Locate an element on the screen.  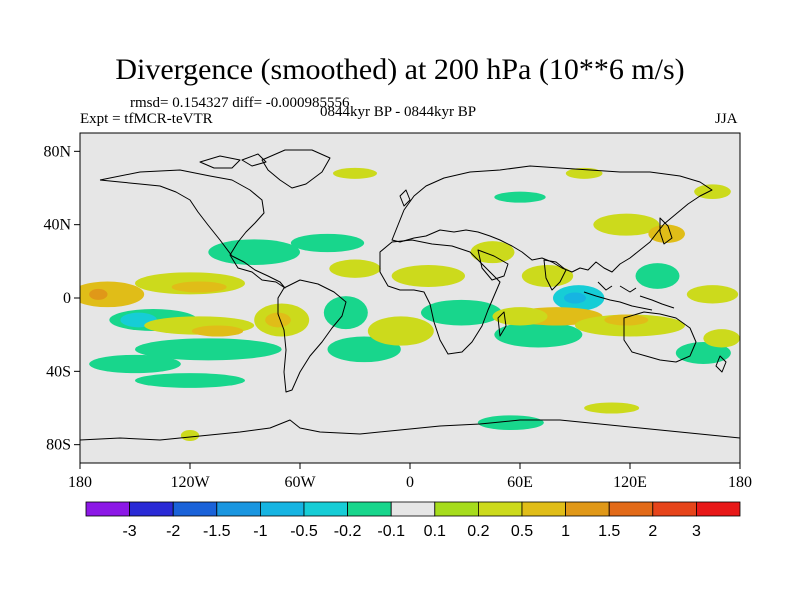
stats-text: rmsd= 0.154327 diff= -0.000985556 is located at coordinates (240, 103).